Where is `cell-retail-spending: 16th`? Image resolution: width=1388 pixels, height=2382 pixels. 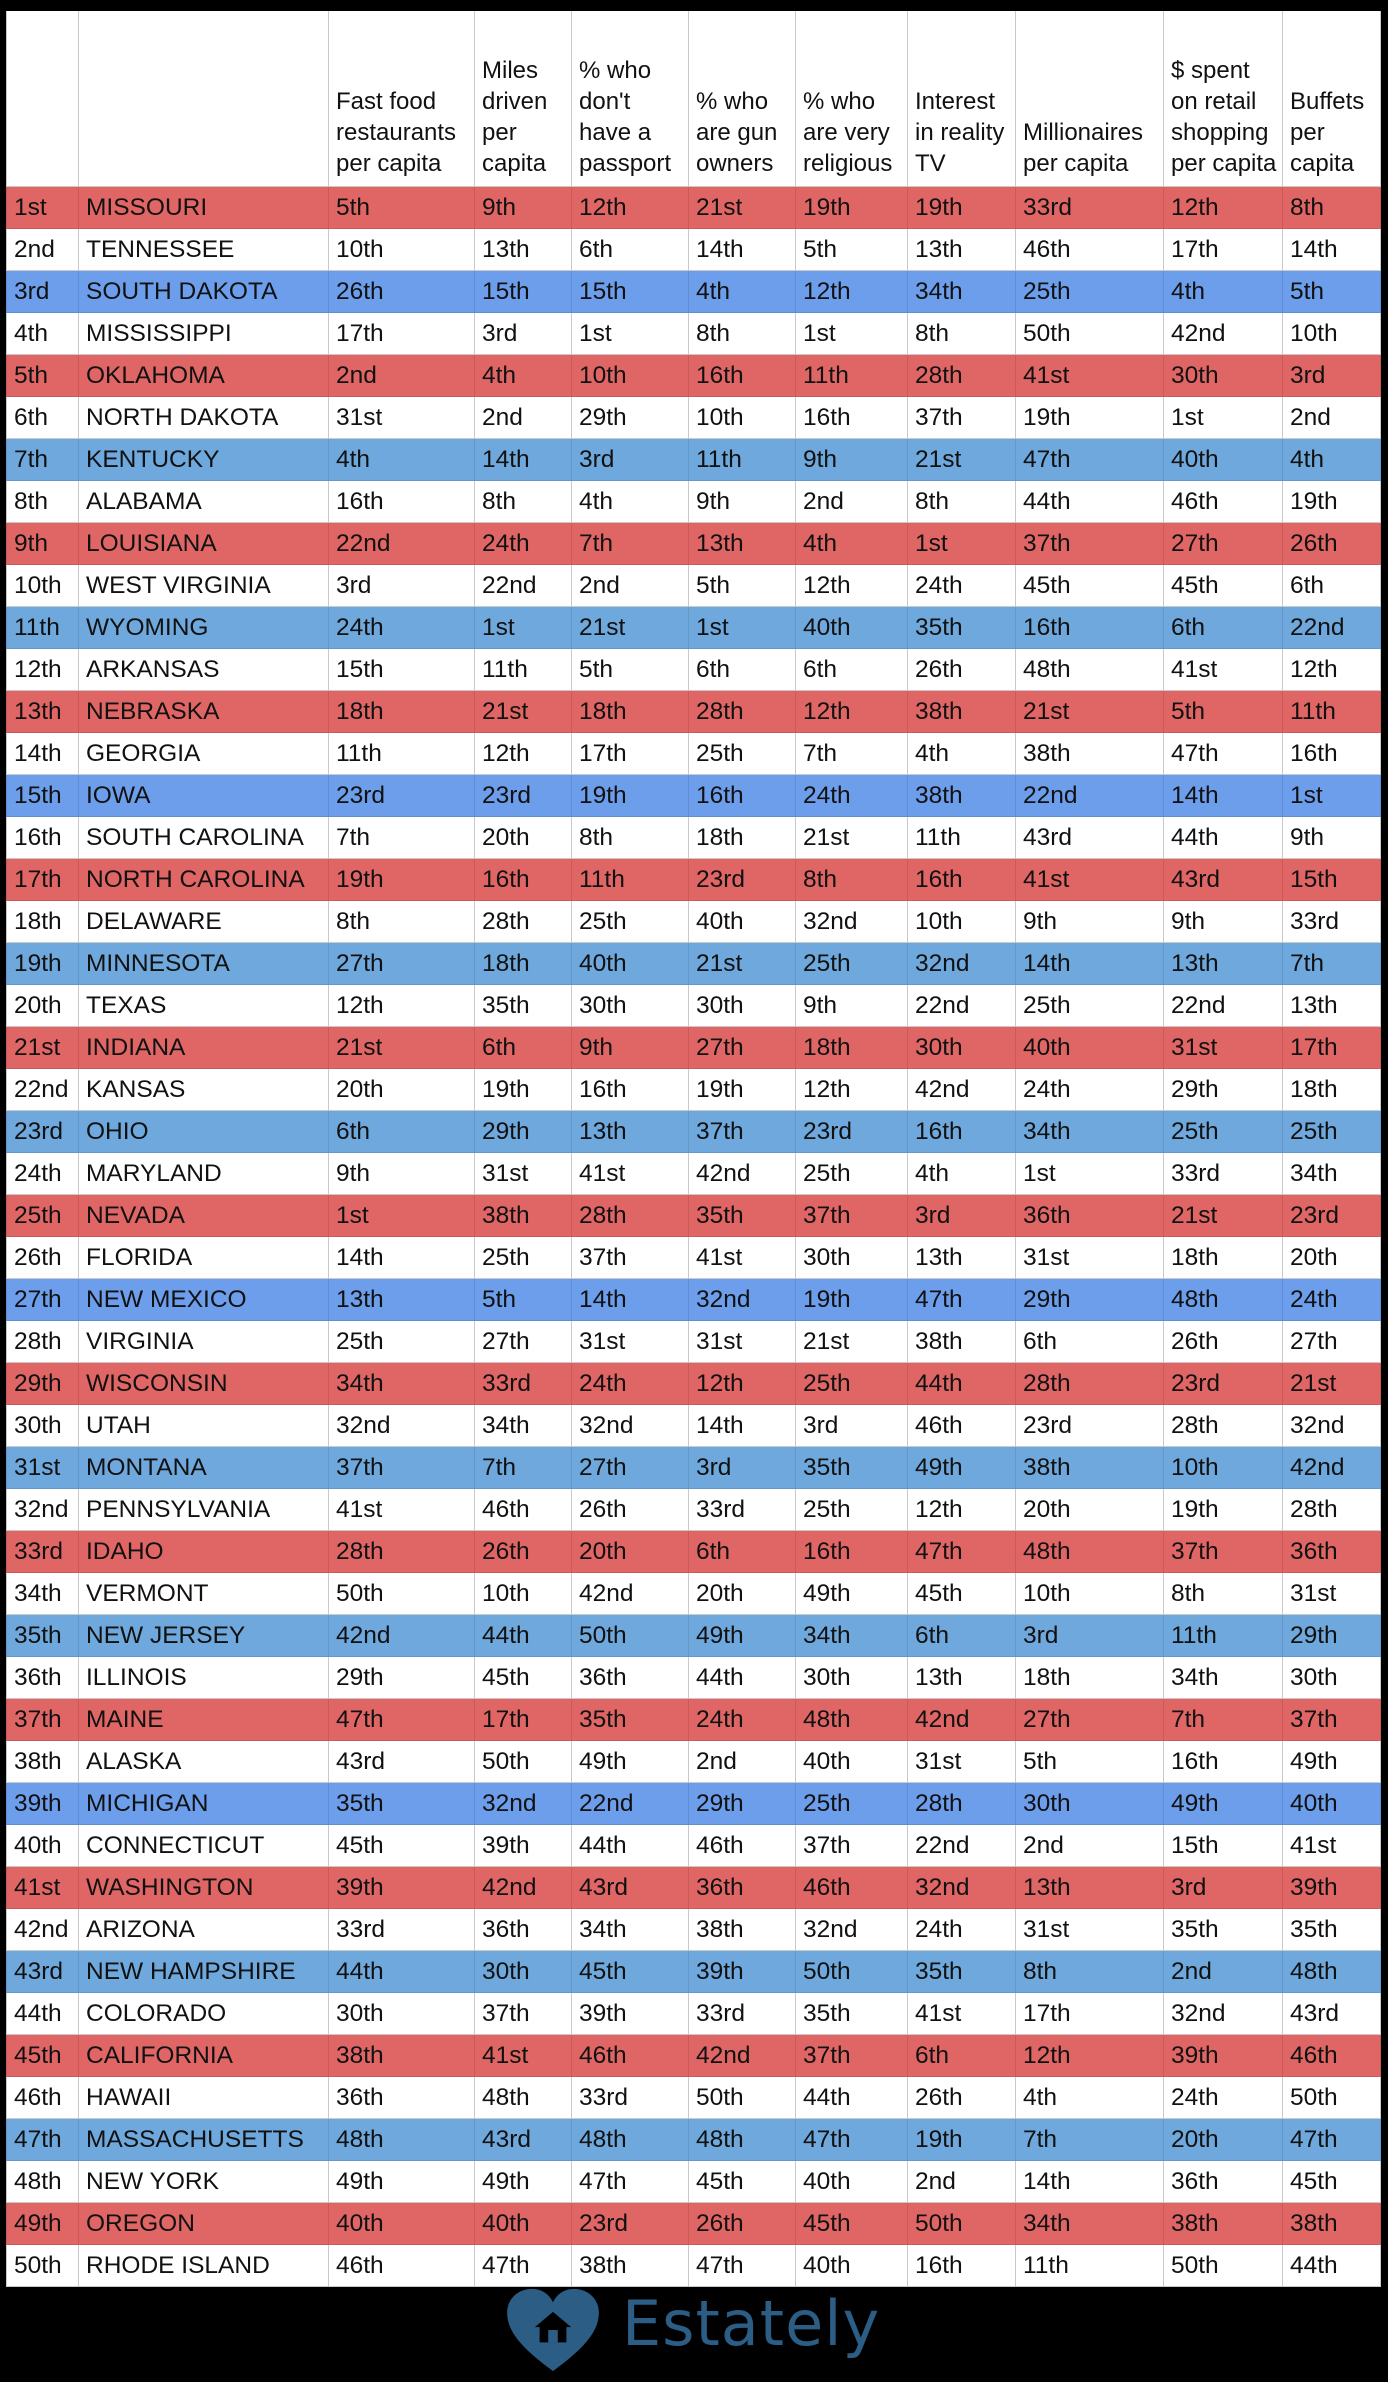 cell-retail-spending: 16th is located at coordinates (1223, 1761).